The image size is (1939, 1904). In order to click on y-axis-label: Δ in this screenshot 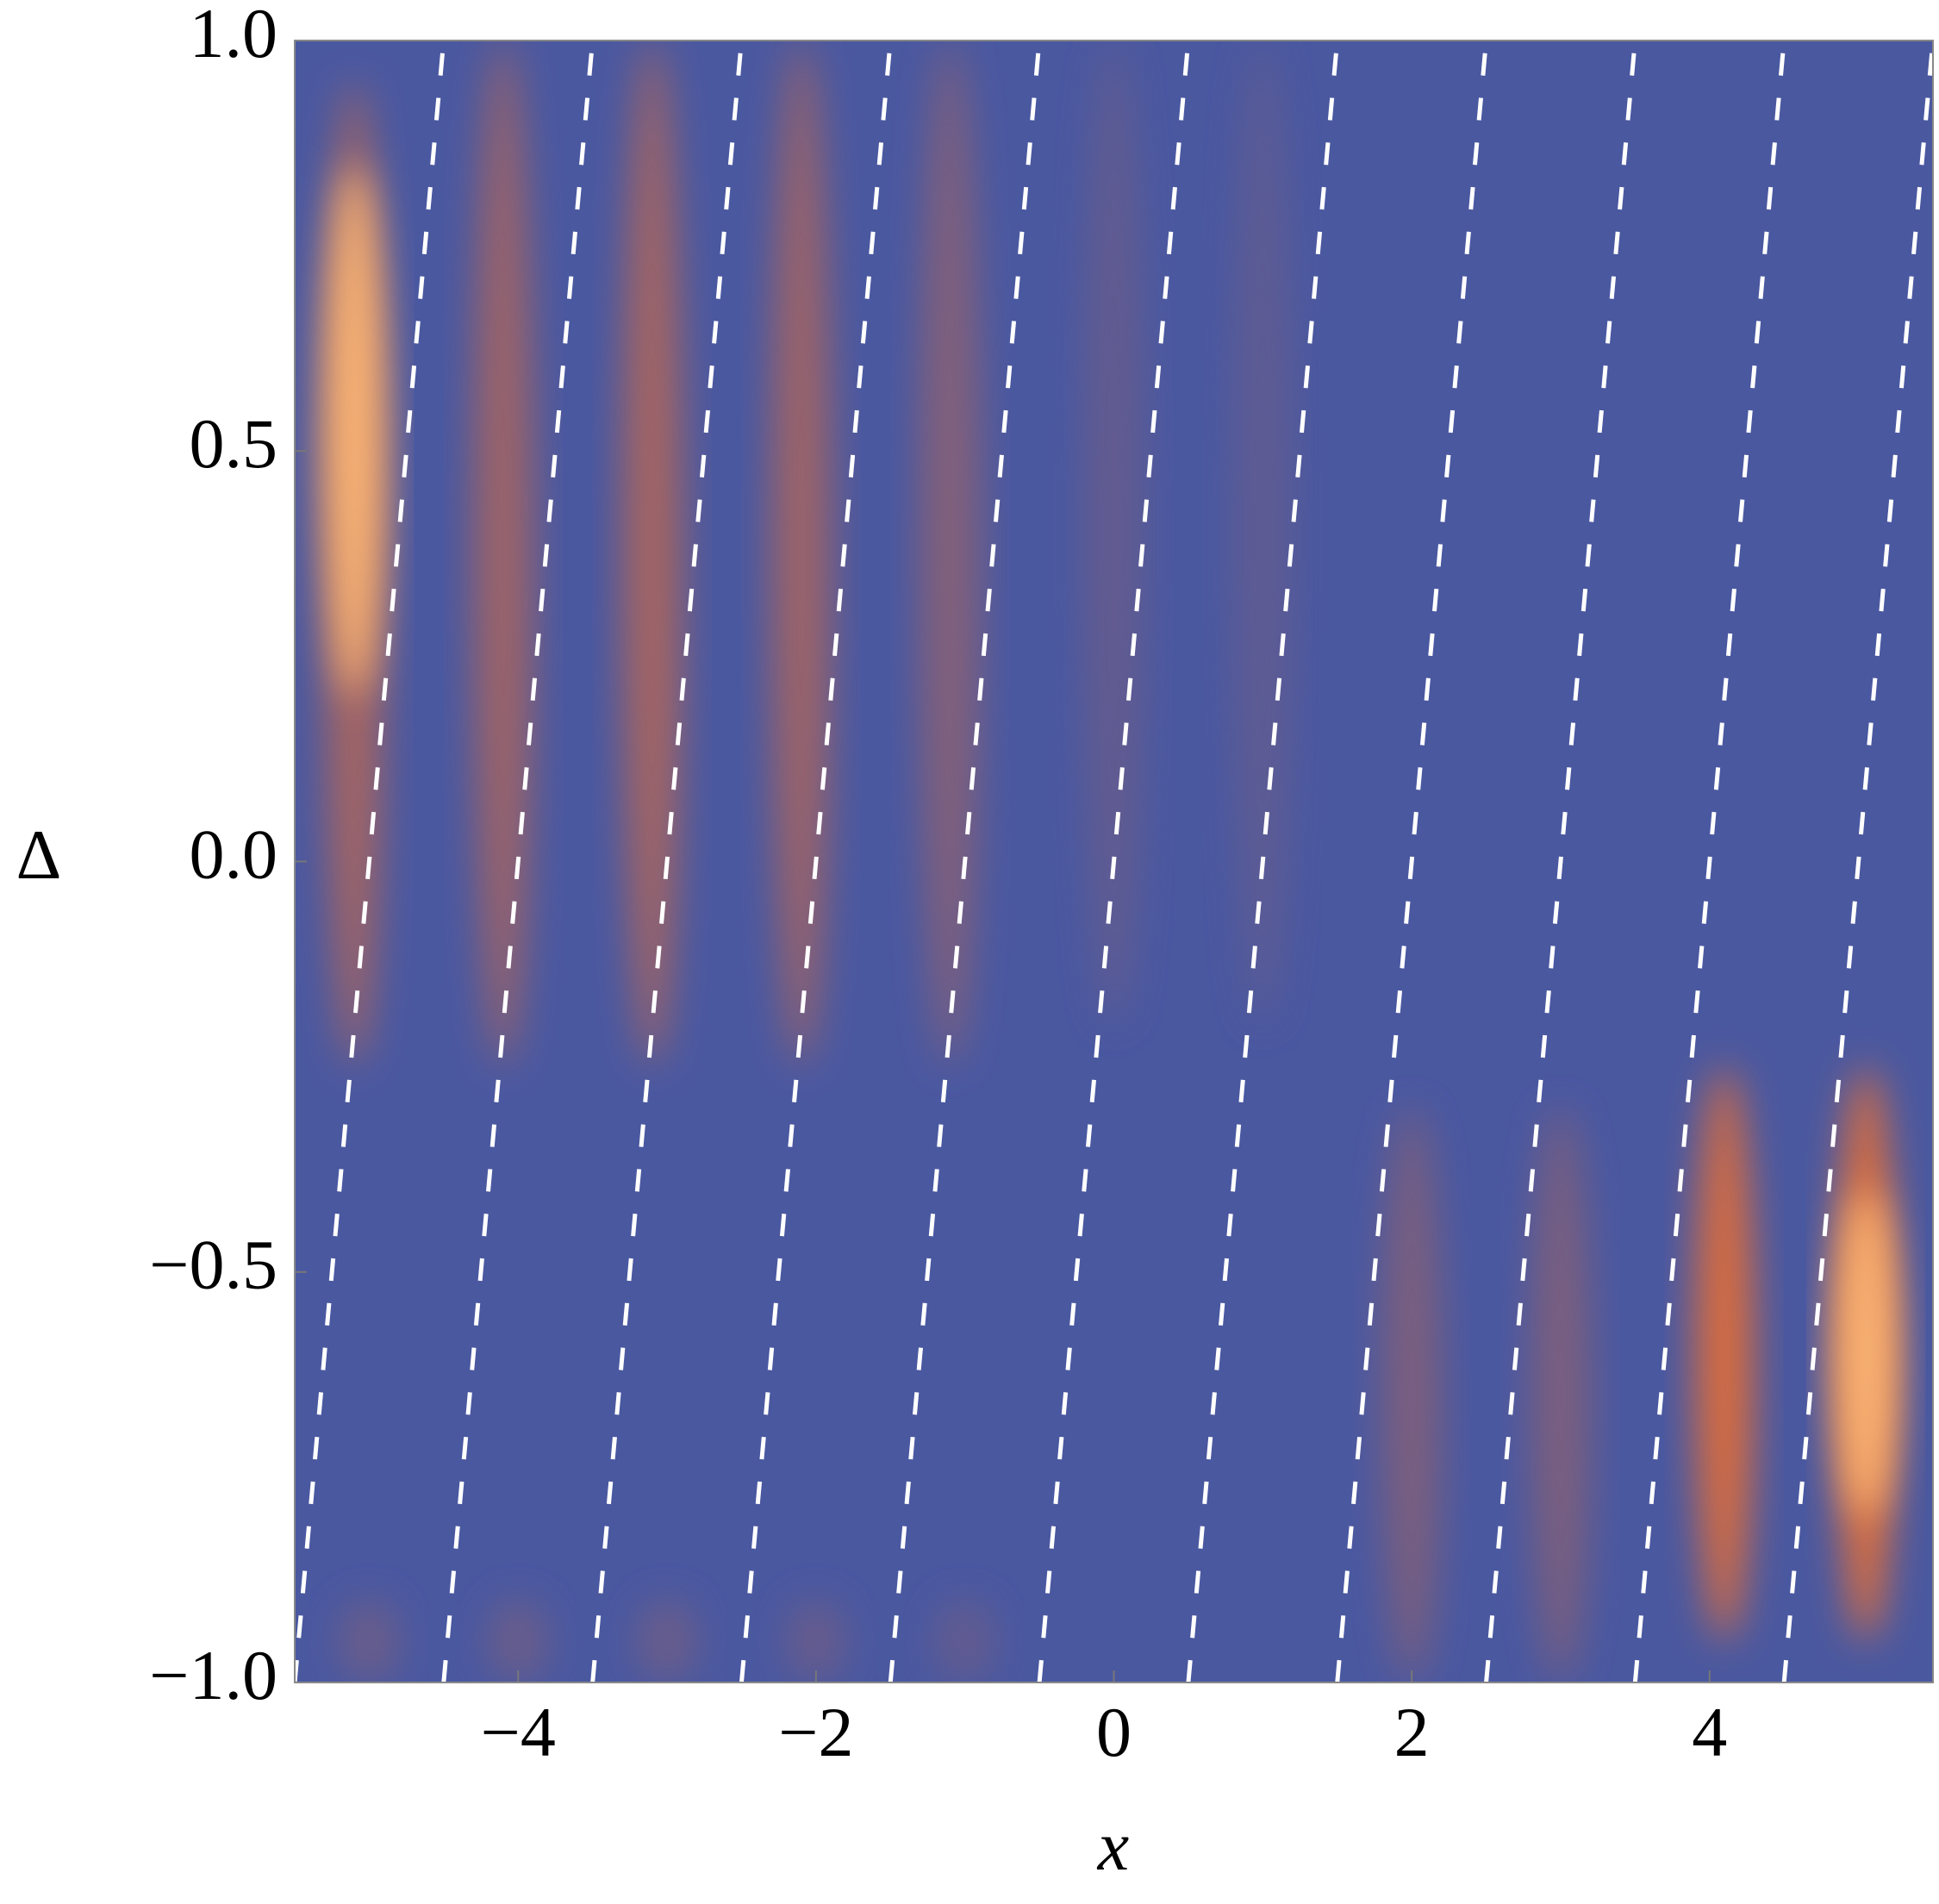, I will do `click(39, 855)`.